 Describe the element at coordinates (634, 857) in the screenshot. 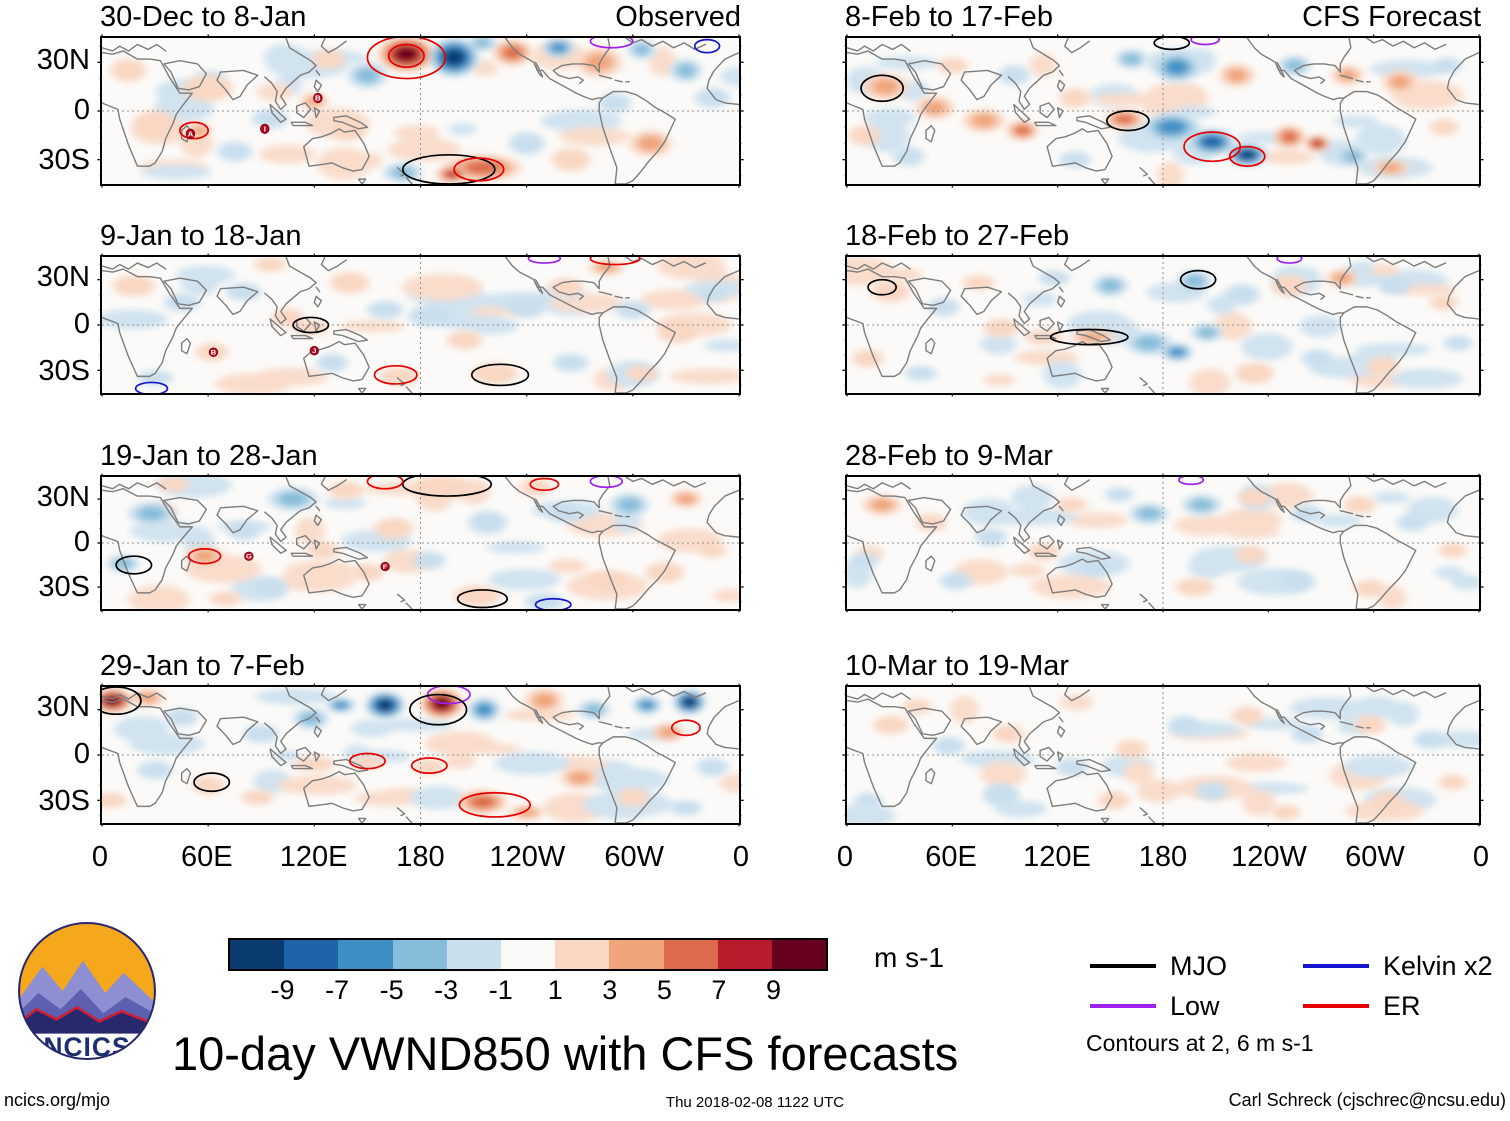

I see `x-axis-label: 60W` at that location.